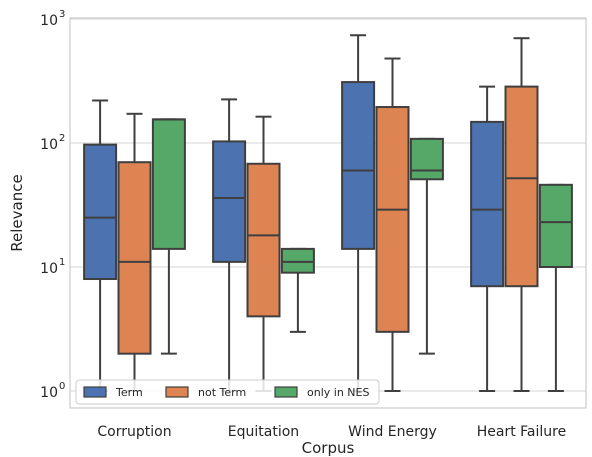 The width and height of the screenshot is (592, 457). What do you see at coordinates (62, 14) in the screenshot?
I see `y-tick-exponent: 3` at bounding box center [62, 14].